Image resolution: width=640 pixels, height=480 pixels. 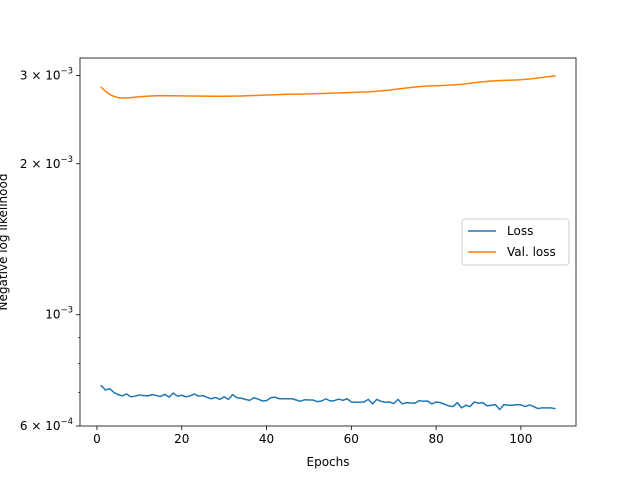 I want to click on x-tick-label: 80, so click(x=435, y=439).